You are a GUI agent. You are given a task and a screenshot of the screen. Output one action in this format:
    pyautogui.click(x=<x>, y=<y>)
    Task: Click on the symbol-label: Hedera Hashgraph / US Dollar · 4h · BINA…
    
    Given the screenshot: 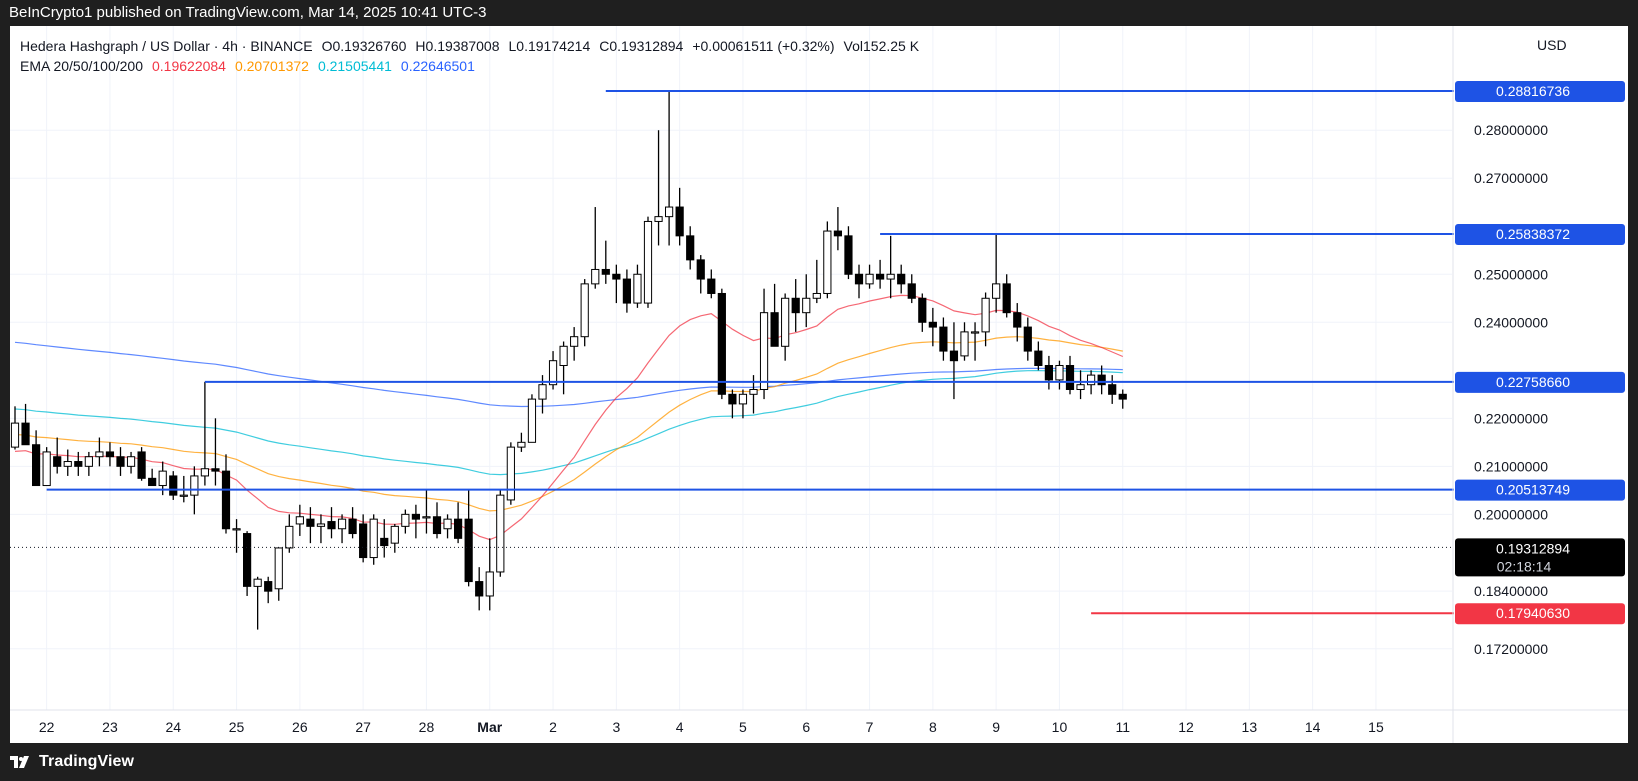 What is the action you would take?
    pyautogui.click(x=166, y=46)
    